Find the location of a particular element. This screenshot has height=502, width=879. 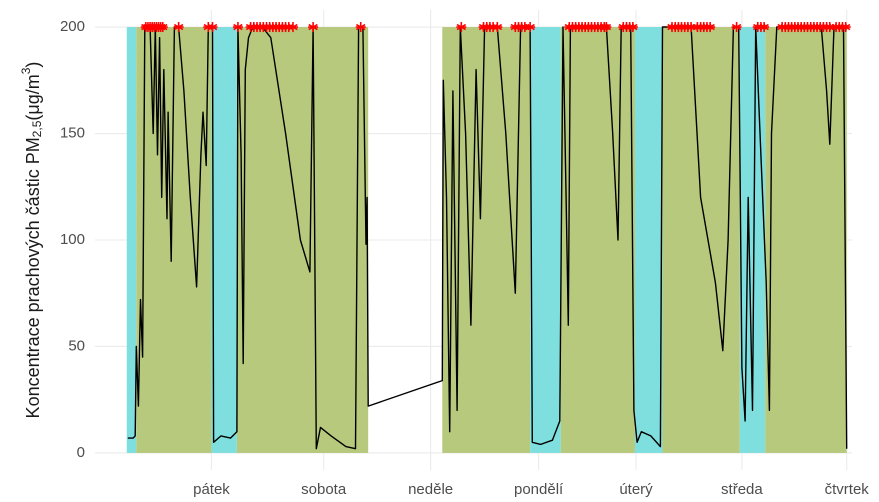

x-tick-label: neděle is located at coordinates (430, 489).